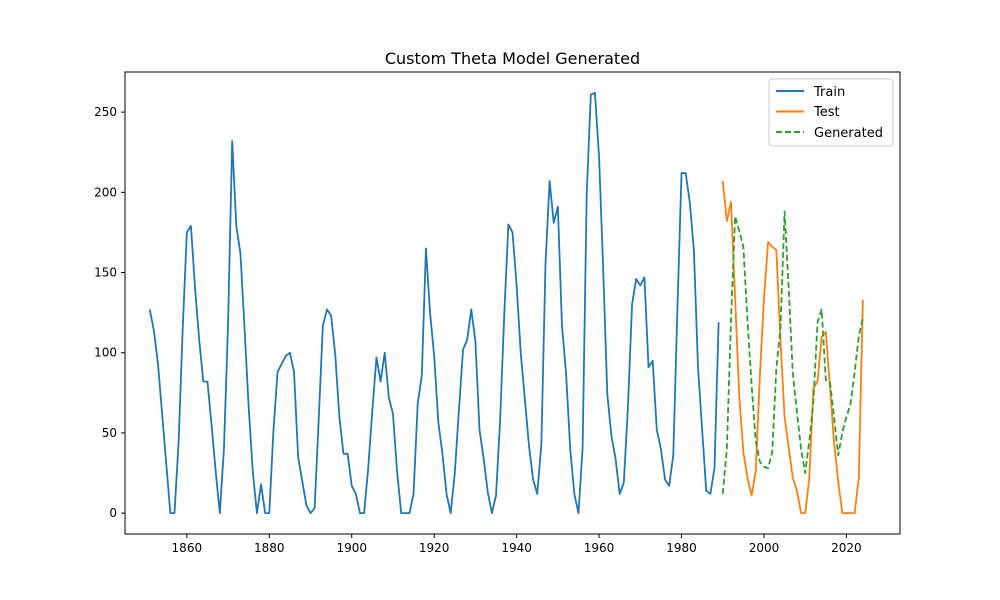 The height and width of the screenshot is (600, 1000). Describe the element at coordinates (109, 433) in the screenshot. I see `y-tick-label: 50` at that location.